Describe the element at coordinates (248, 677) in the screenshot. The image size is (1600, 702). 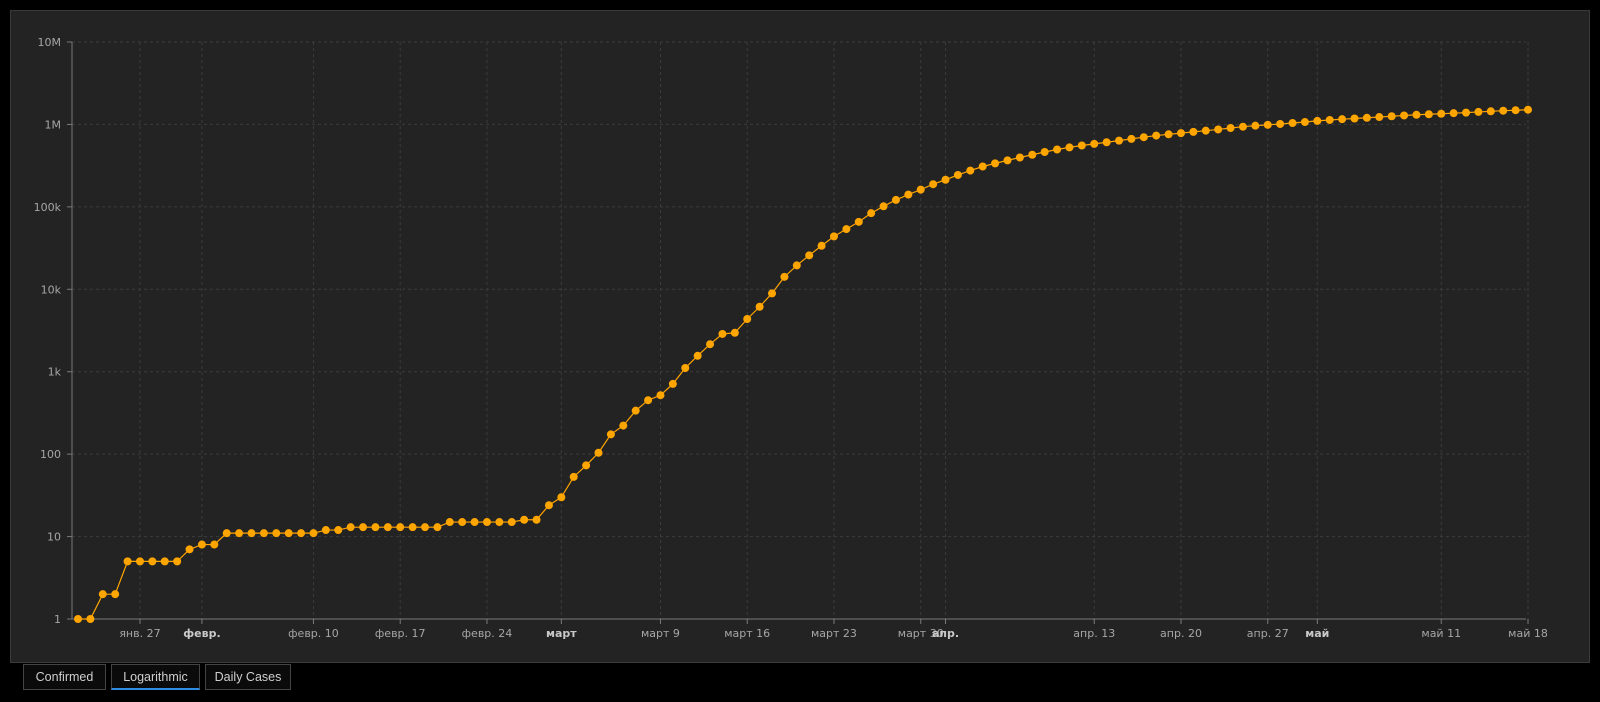
I see `tab-daily-cases: Daily Cases` at that location.